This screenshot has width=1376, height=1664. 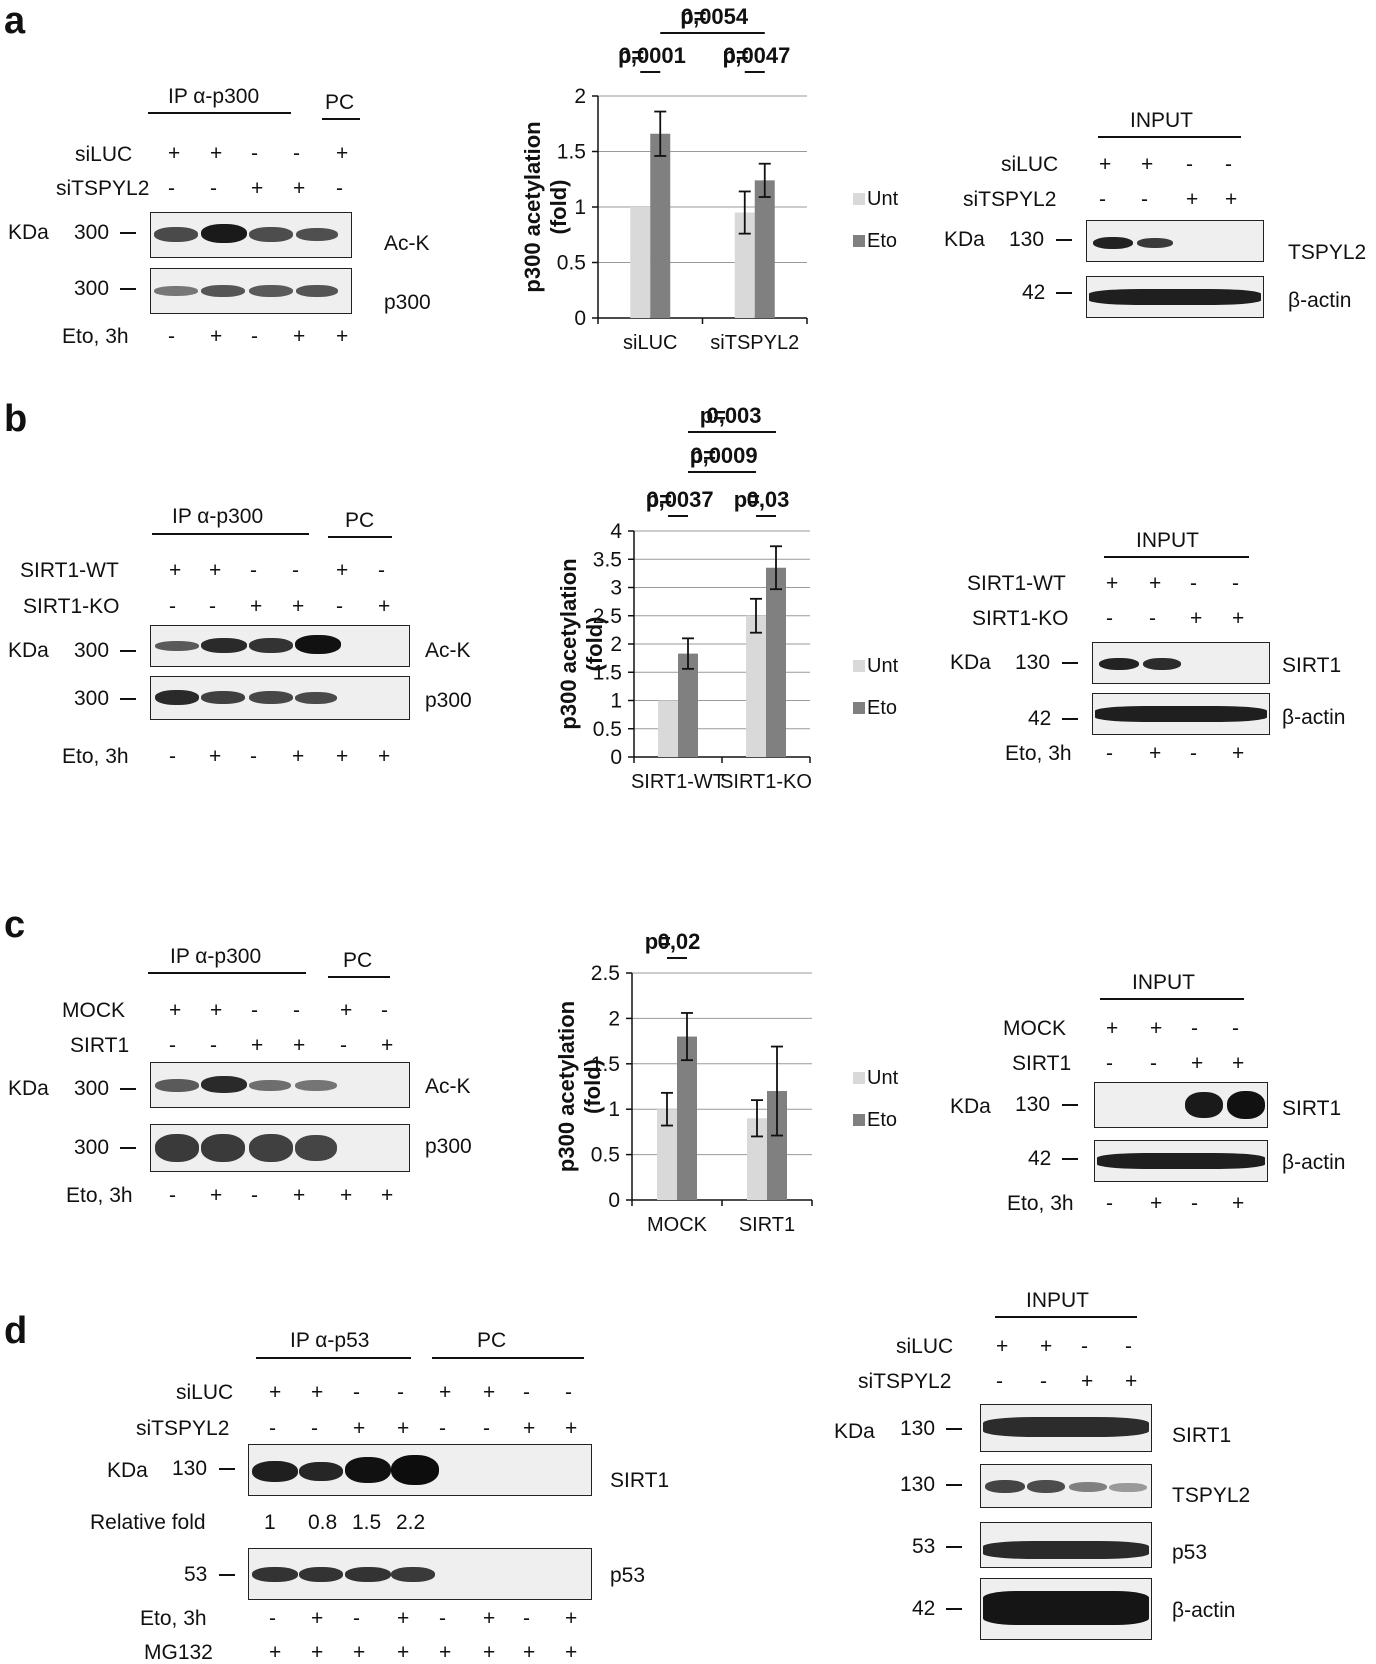 What do you see at coordinates (1040, 718) in the screenshot?
I see `mw-marker: 42` at bounding box center [1040, 718].